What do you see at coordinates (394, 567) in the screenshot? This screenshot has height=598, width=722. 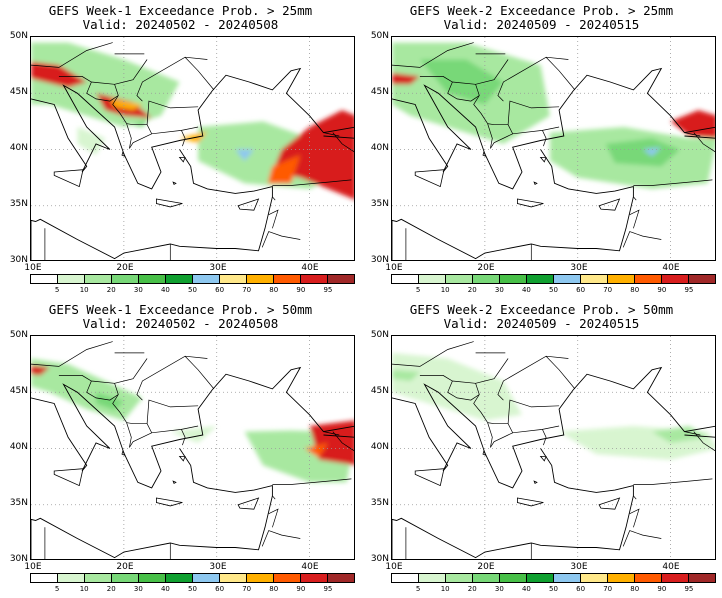 I see `lon-label: 10E` at bounding box center [394, 567].